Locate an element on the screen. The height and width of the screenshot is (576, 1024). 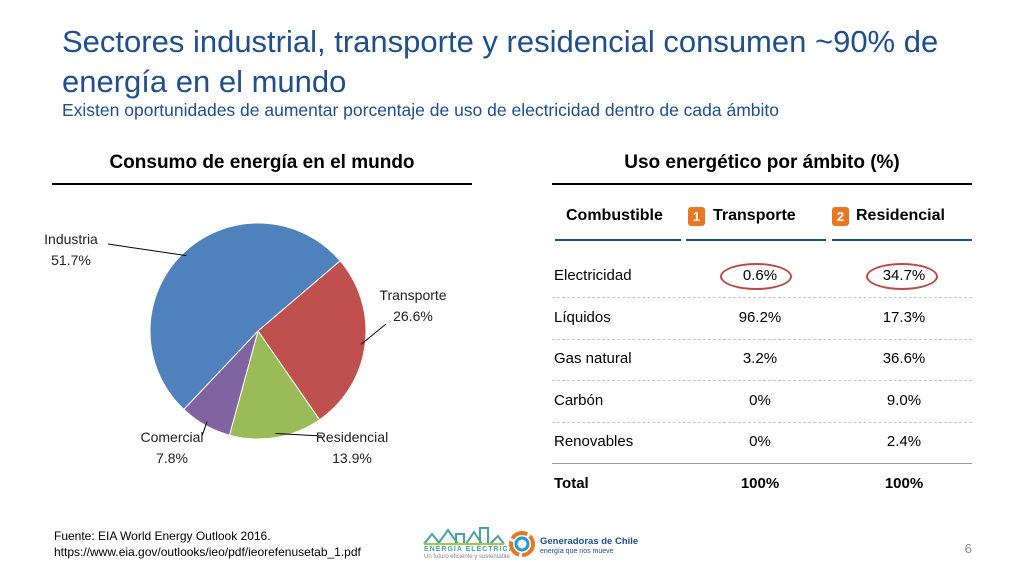
table-row: Carbón 0% 9.0% is located at coordinates (762, 402).